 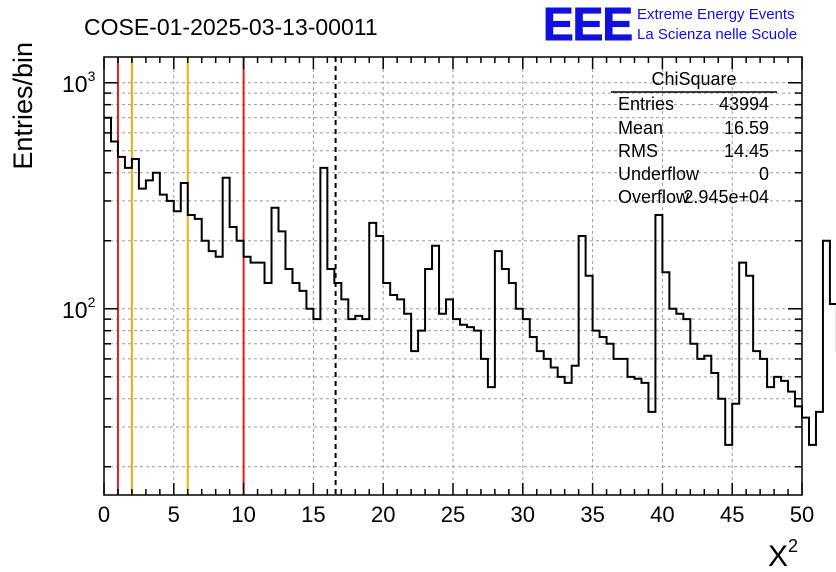 What do you see at coordinates (92, 76) in the screenshot?
I see `y-tick-label-exponent: 3` at bounding box center [92, 76].